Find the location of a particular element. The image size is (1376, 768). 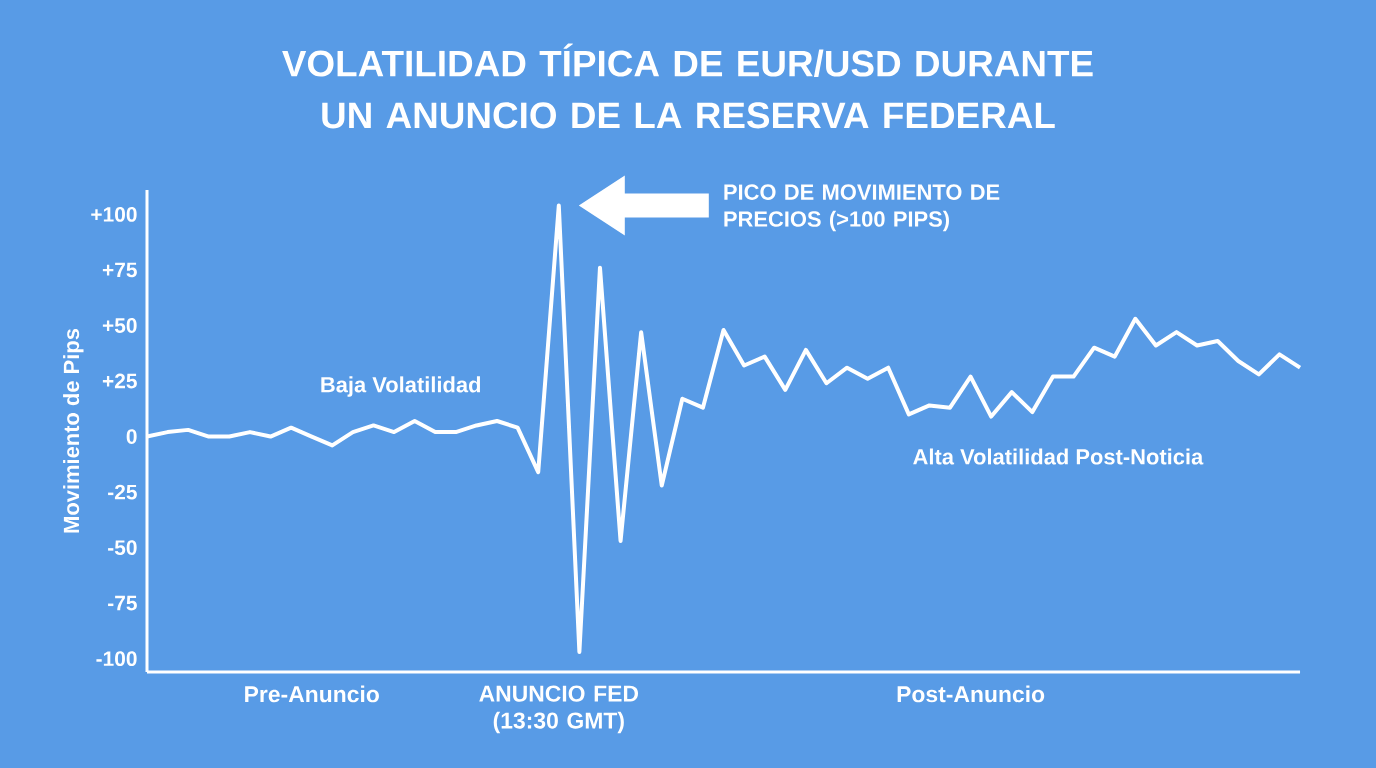

x-tick-label: Pre-Anuncio is located at coordinates (312, 694).